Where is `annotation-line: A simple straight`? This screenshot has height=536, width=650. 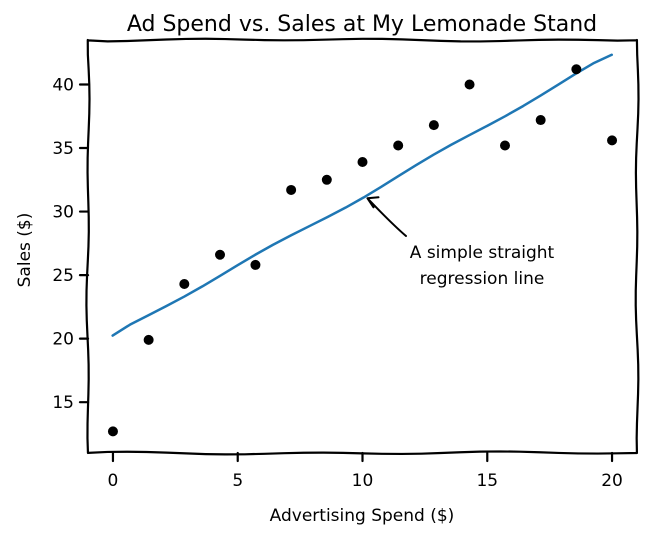
annotation-line: A simple straight is located at coordinates (482, 253).